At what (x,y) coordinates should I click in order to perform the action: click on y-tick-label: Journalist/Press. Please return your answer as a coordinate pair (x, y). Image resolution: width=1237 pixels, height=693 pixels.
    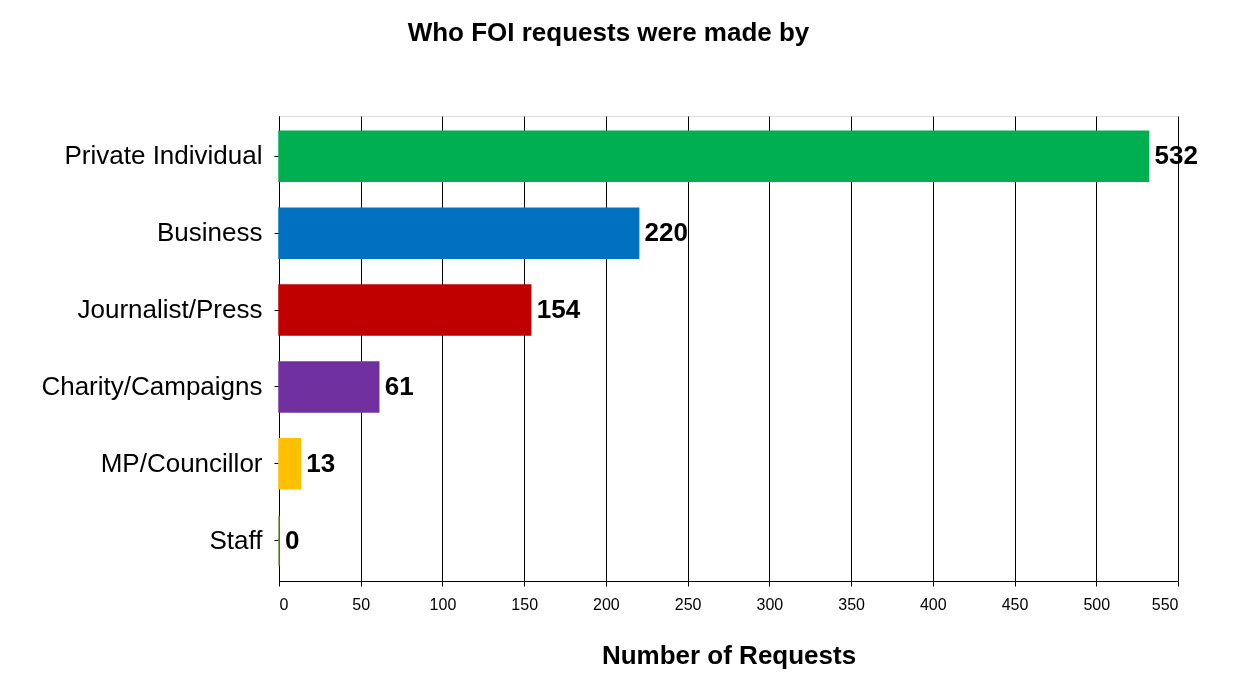
    Looking at the image, I should click on (170, 309).